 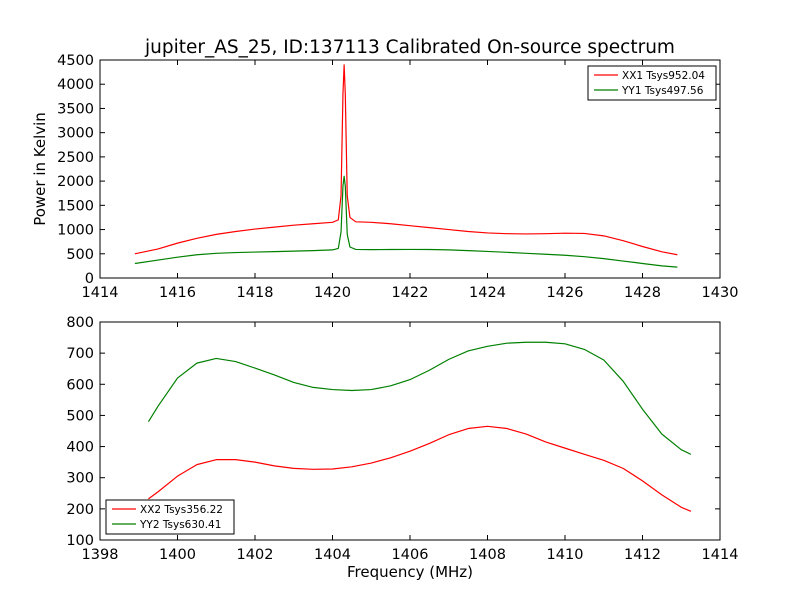 What do you see at coordinates (332, 555) in the screenshot?
I see `x-tick-label: 1404` at bounding box center [332, 555].